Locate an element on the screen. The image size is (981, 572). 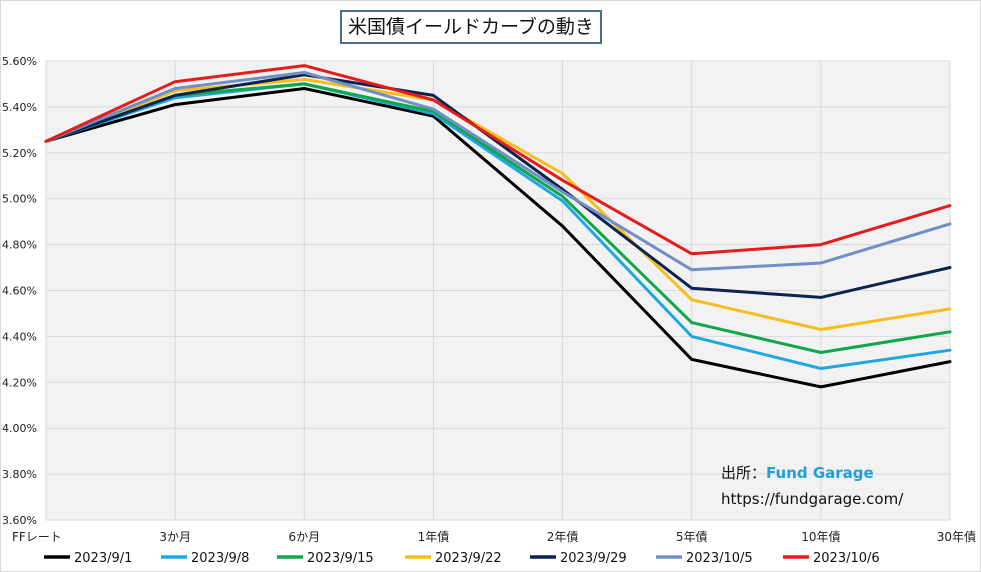
legend-label: 2023/9/15 is located at coordinates (340, 558).